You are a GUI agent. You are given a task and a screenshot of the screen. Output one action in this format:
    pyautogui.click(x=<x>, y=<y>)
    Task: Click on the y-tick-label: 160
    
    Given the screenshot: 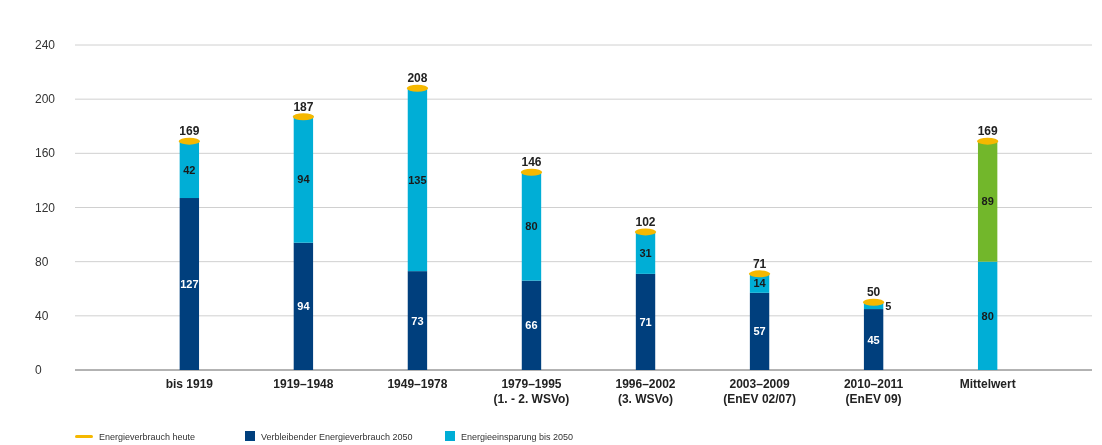 What is the action you would take?
    pyautogui.click(x=45, y=153)
    